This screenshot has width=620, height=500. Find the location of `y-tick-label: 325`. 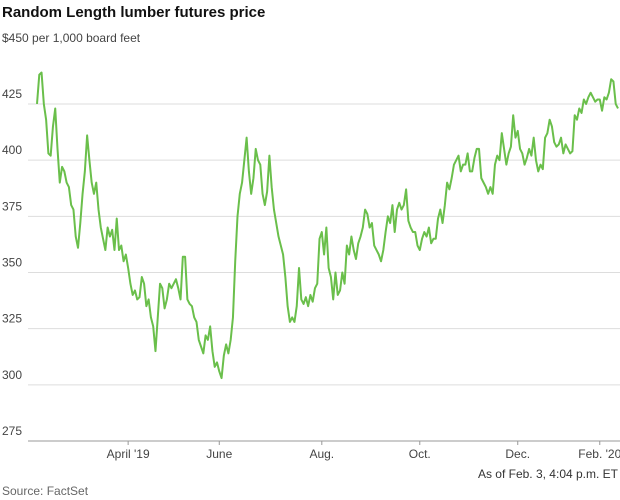

y-tick-label: 325 is located at coordinates (12, 319).